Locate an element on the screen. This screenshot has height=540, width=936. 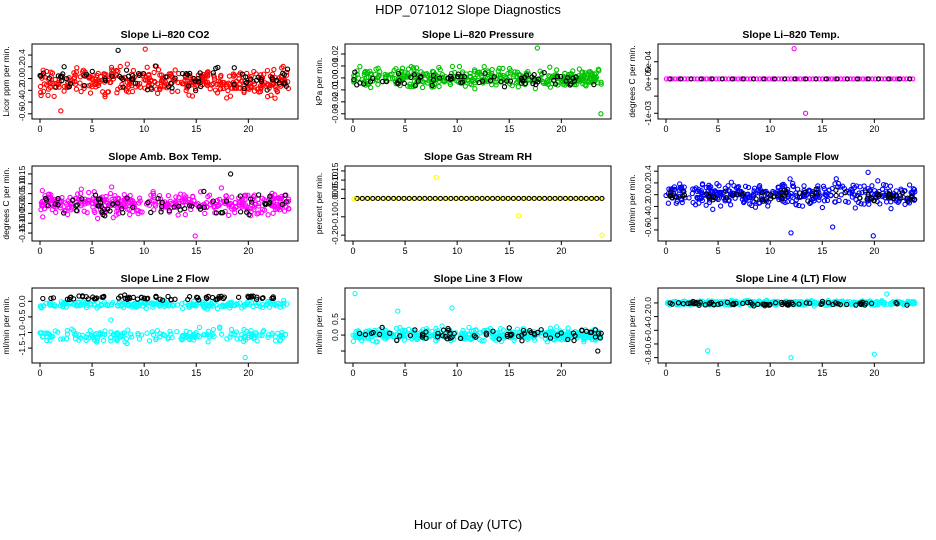
x-tick-label: 20 is located at coordinates (874, 373).